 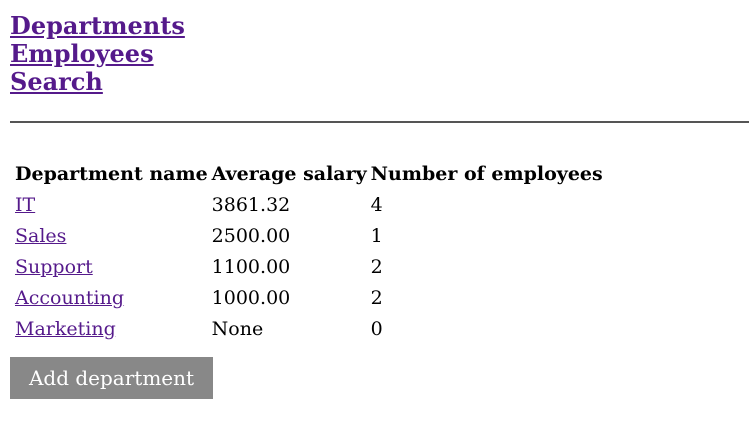 I want to click on average-salary-cell: 3861.32, so click(x=251, y=204).